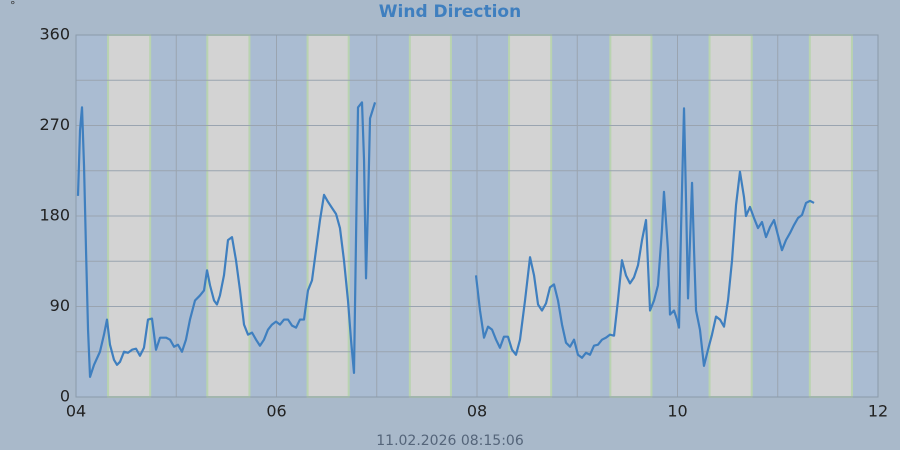 This screenshot has width=900, height=450. I want to click on y-tick-label: 90, so click(60, 305).